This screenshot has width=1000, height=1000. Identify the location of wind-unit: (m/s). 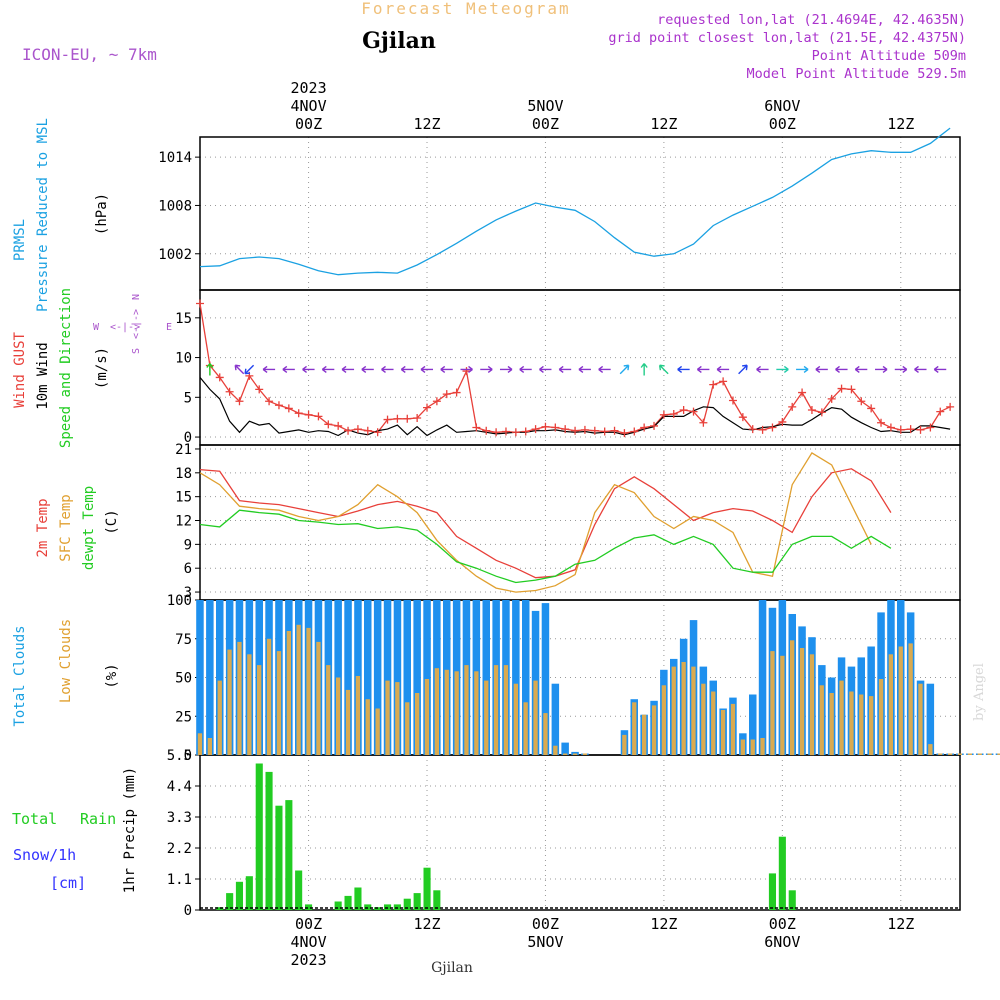
(102, 368).